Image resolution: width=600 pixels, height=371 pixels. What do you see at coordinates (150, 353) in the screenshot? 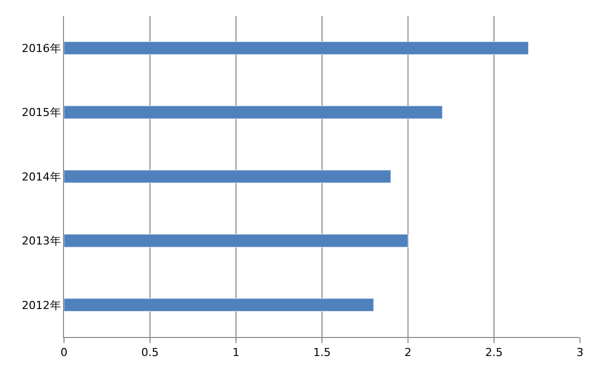
I see `x-tick-label: 0.5` at bounding box center [150, 353].